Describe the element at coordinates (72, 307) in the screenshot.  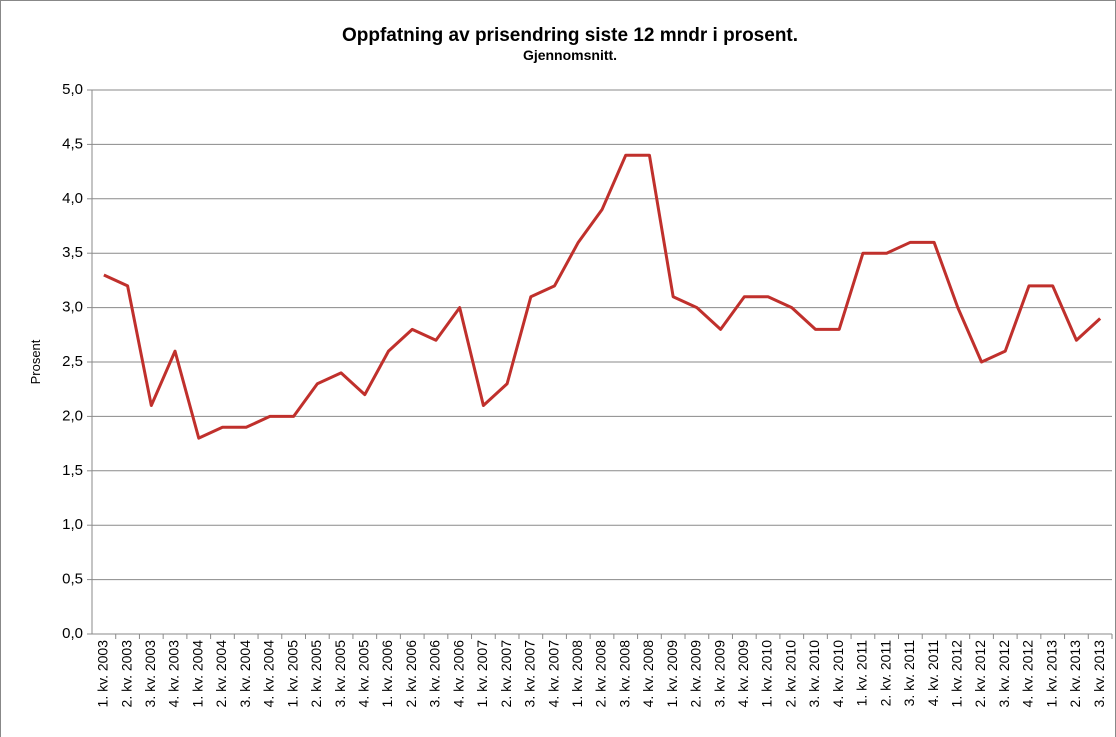
I see `y-tick-label: 3,0` at that location.